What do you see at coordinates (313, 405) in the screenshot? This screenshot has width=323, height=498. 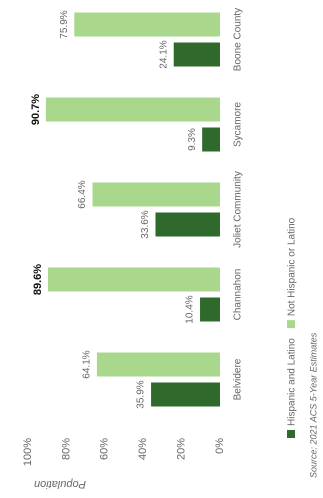 I see `source-note: Source: 2021 ACS 5-Year Estimates` at bounding box center [313, 405].